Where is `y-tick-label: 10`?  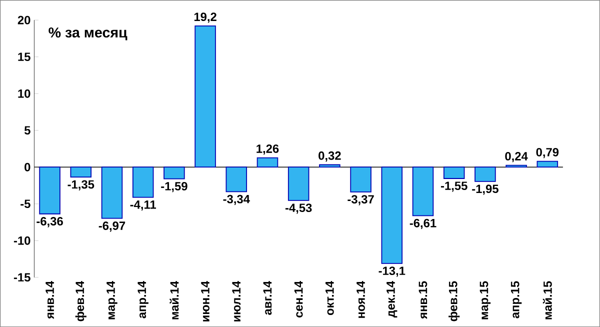 y-tick-label: 10 is located at coordinates (24, 93).